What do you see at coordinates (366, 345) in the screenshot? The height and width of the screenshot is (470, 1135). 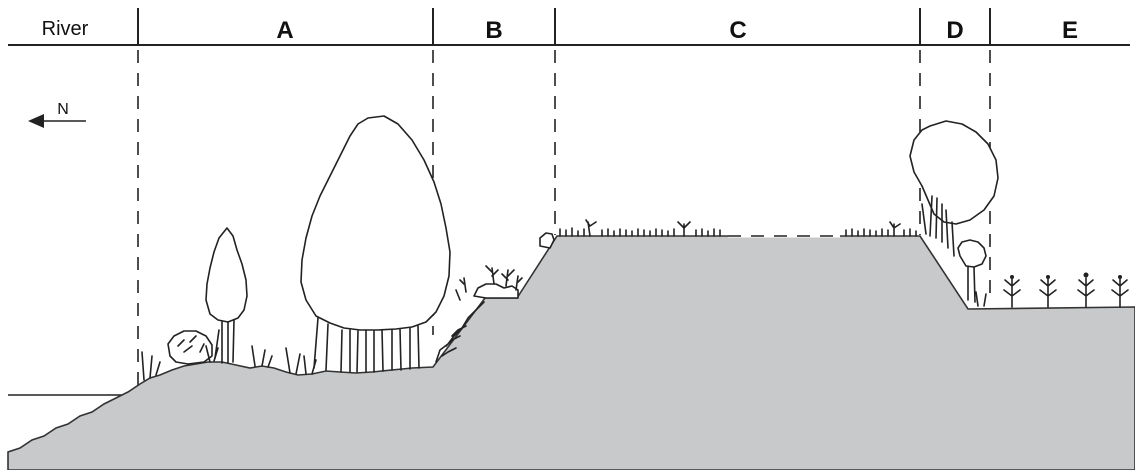 I see `tree-trunks` at bounding box center [366, 345].